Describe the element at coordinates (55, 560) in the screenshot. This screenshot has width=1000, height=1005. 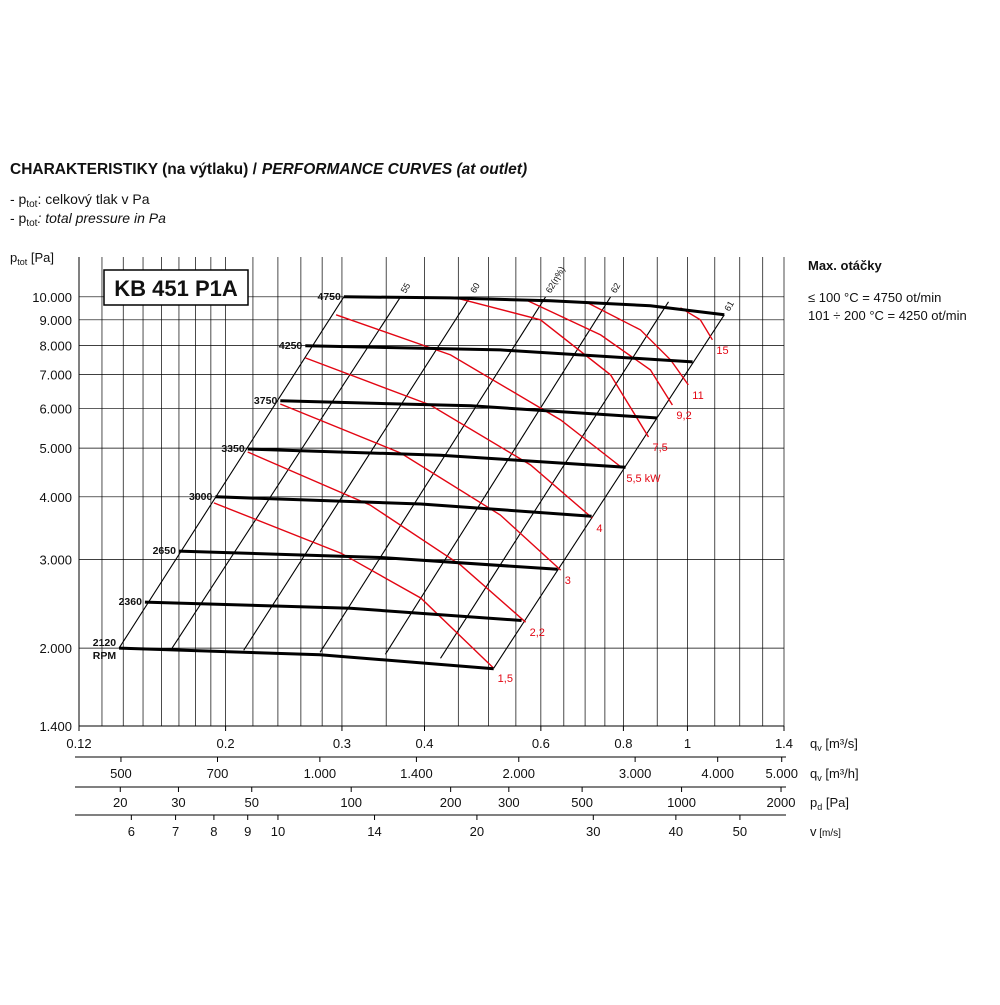
I see `y-tick-label: 3.000` at that location.